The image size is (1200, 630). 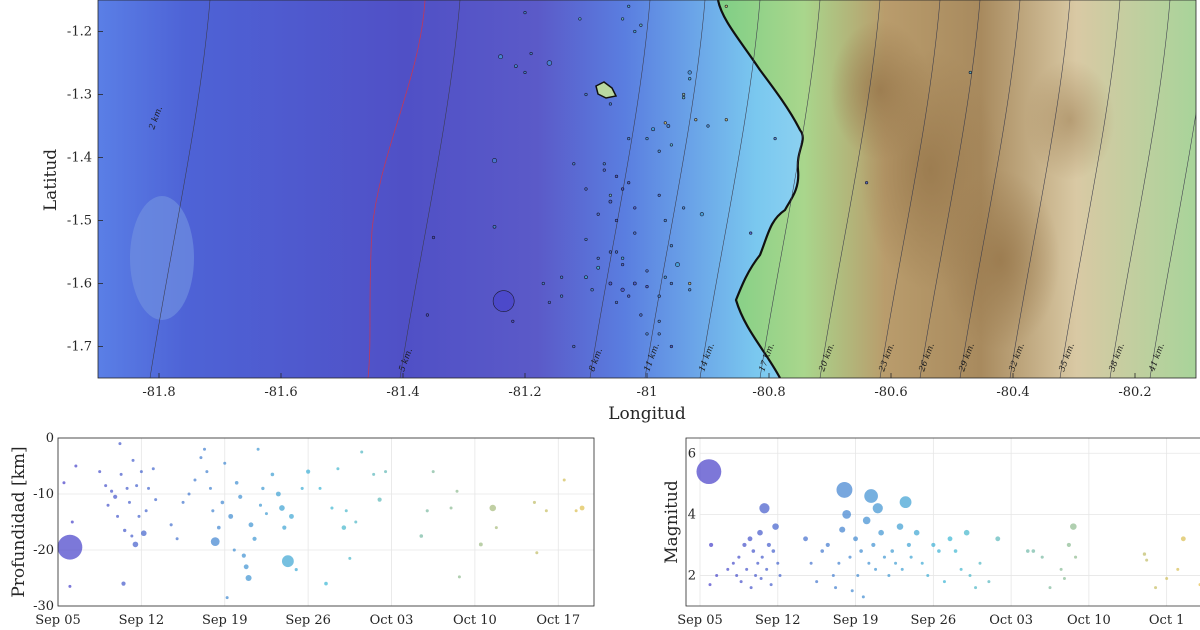 I want to click on map-y-tick-label: -1.3, so click(x=79, y=95).